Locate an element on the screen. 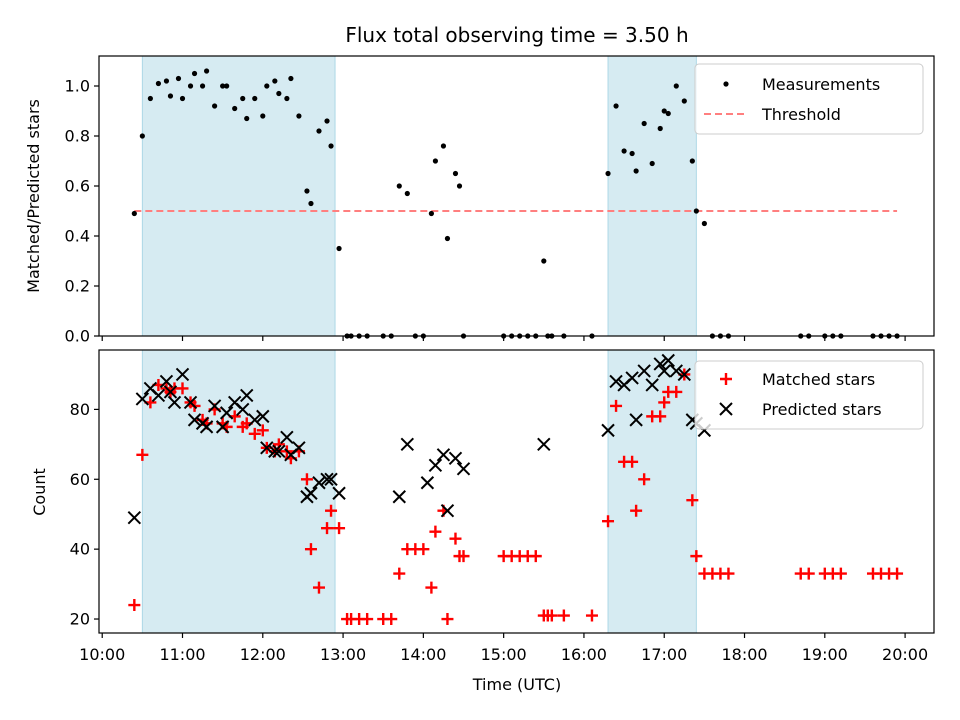 Image resolution: width=960 pixels, height=720 pixels. legend-matched-label: Matched stars is located at coordinates (818, 379).